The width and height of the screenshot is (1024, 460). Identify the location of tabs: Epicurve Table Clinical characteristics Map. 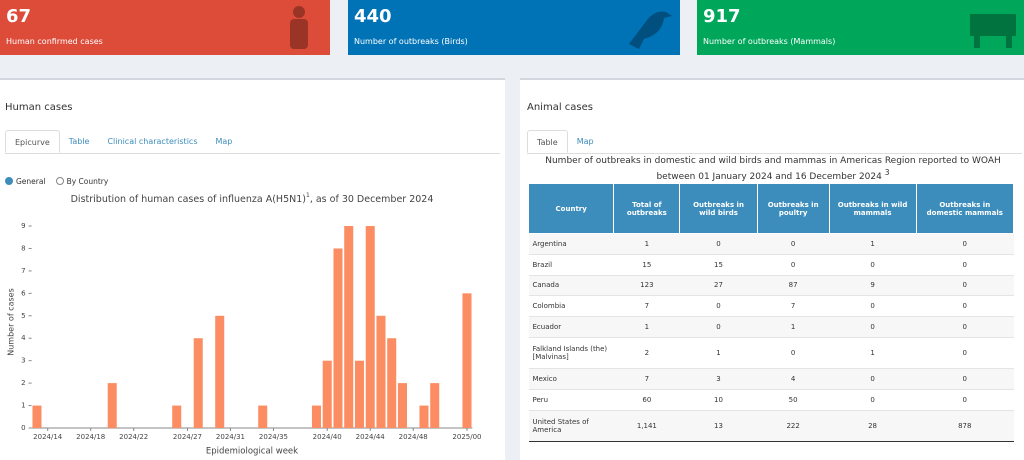
(252, 142).